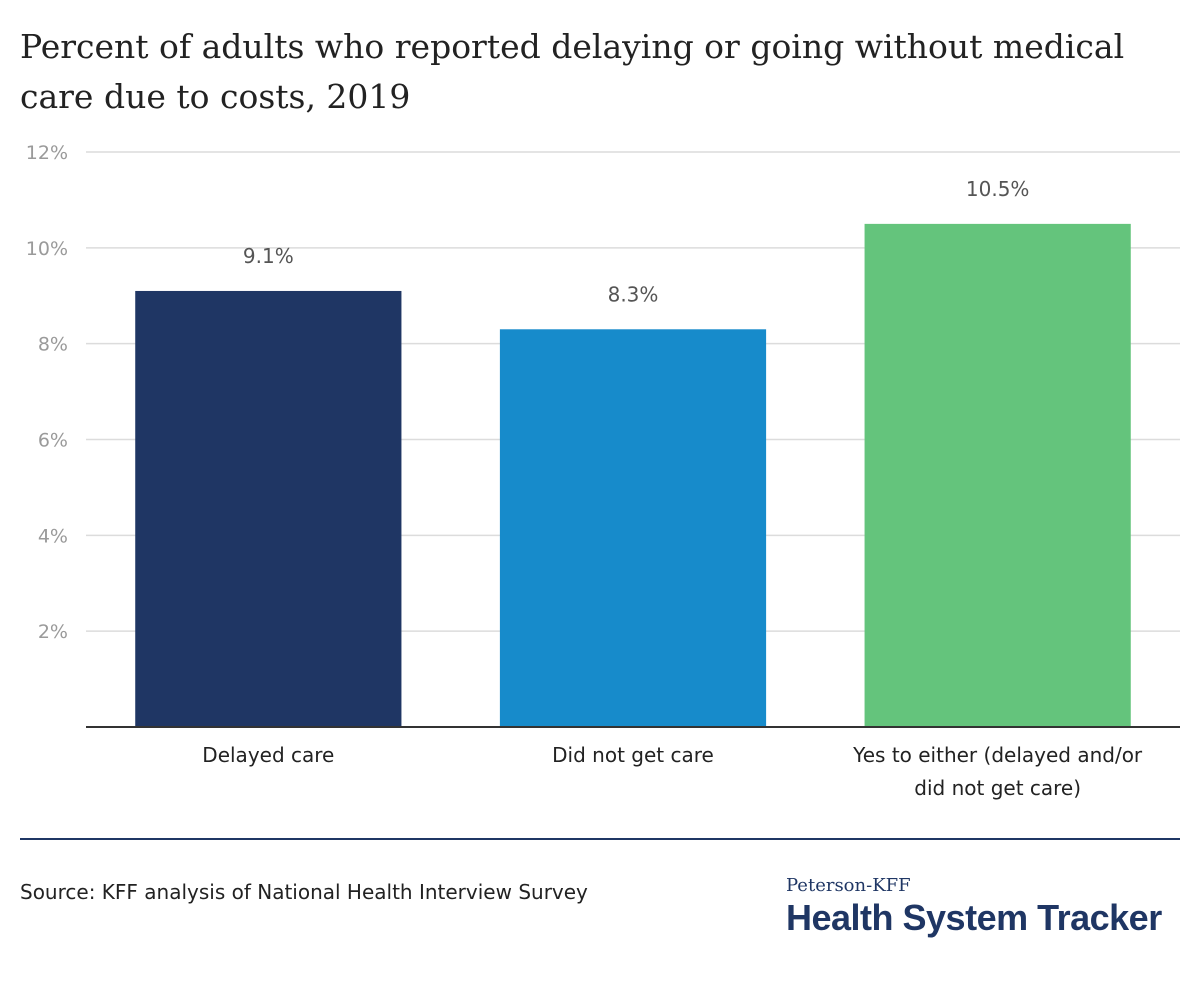  I want to click on y-tick-label: 12%, so click(47, 153).